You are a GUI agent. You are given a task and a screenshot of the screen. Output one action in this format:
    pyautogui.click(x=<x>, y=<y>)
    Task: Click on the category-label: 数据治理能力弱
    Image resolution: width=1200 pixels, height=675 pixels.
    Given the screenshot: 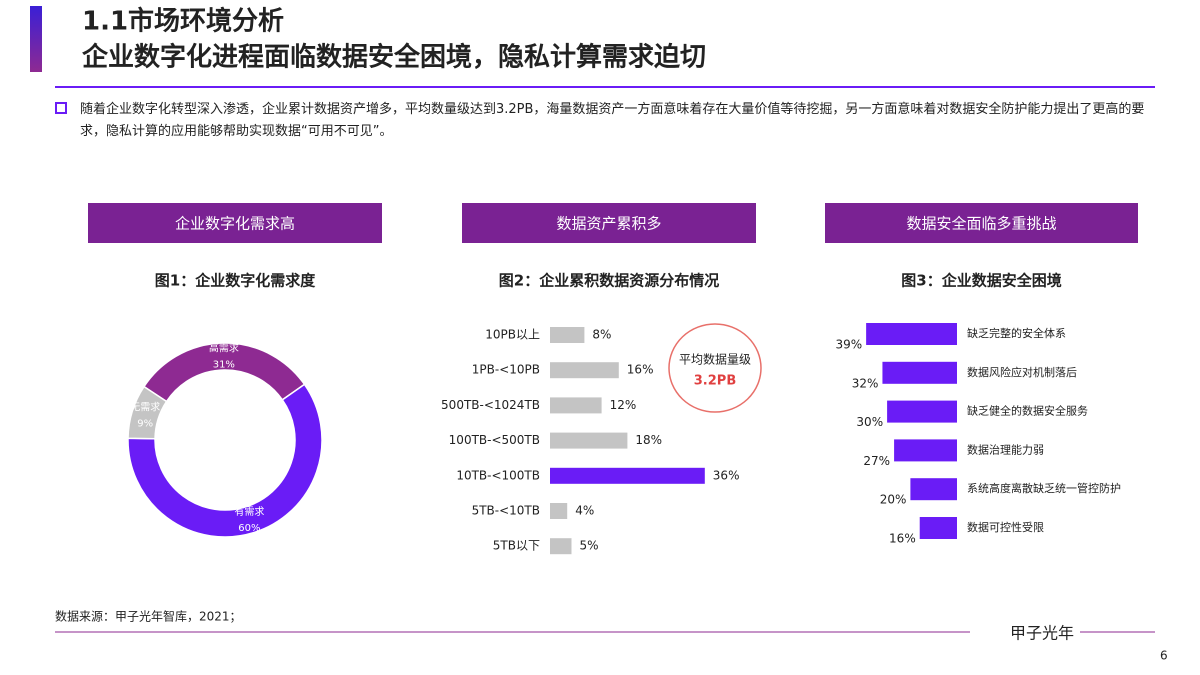 What is the action you would take?
    pyautogui.click(x=1005, y=449)
    